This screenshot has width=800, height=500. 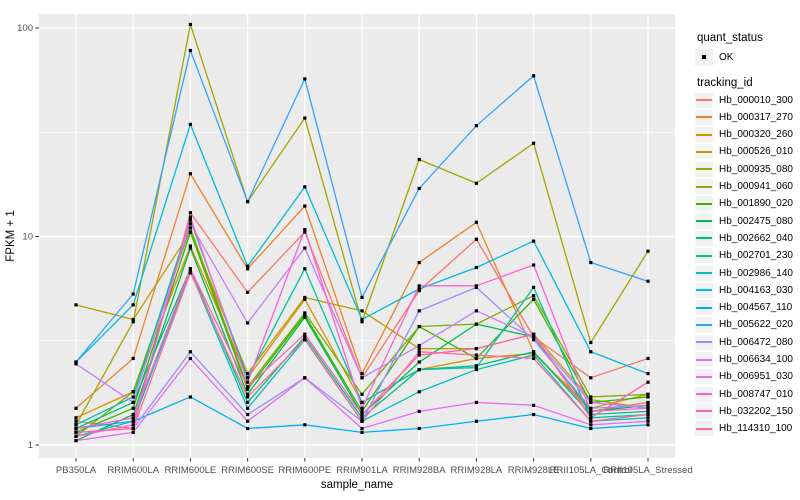 I want to click on x-tick-label: PB350LA, so click(x=76, y=470).